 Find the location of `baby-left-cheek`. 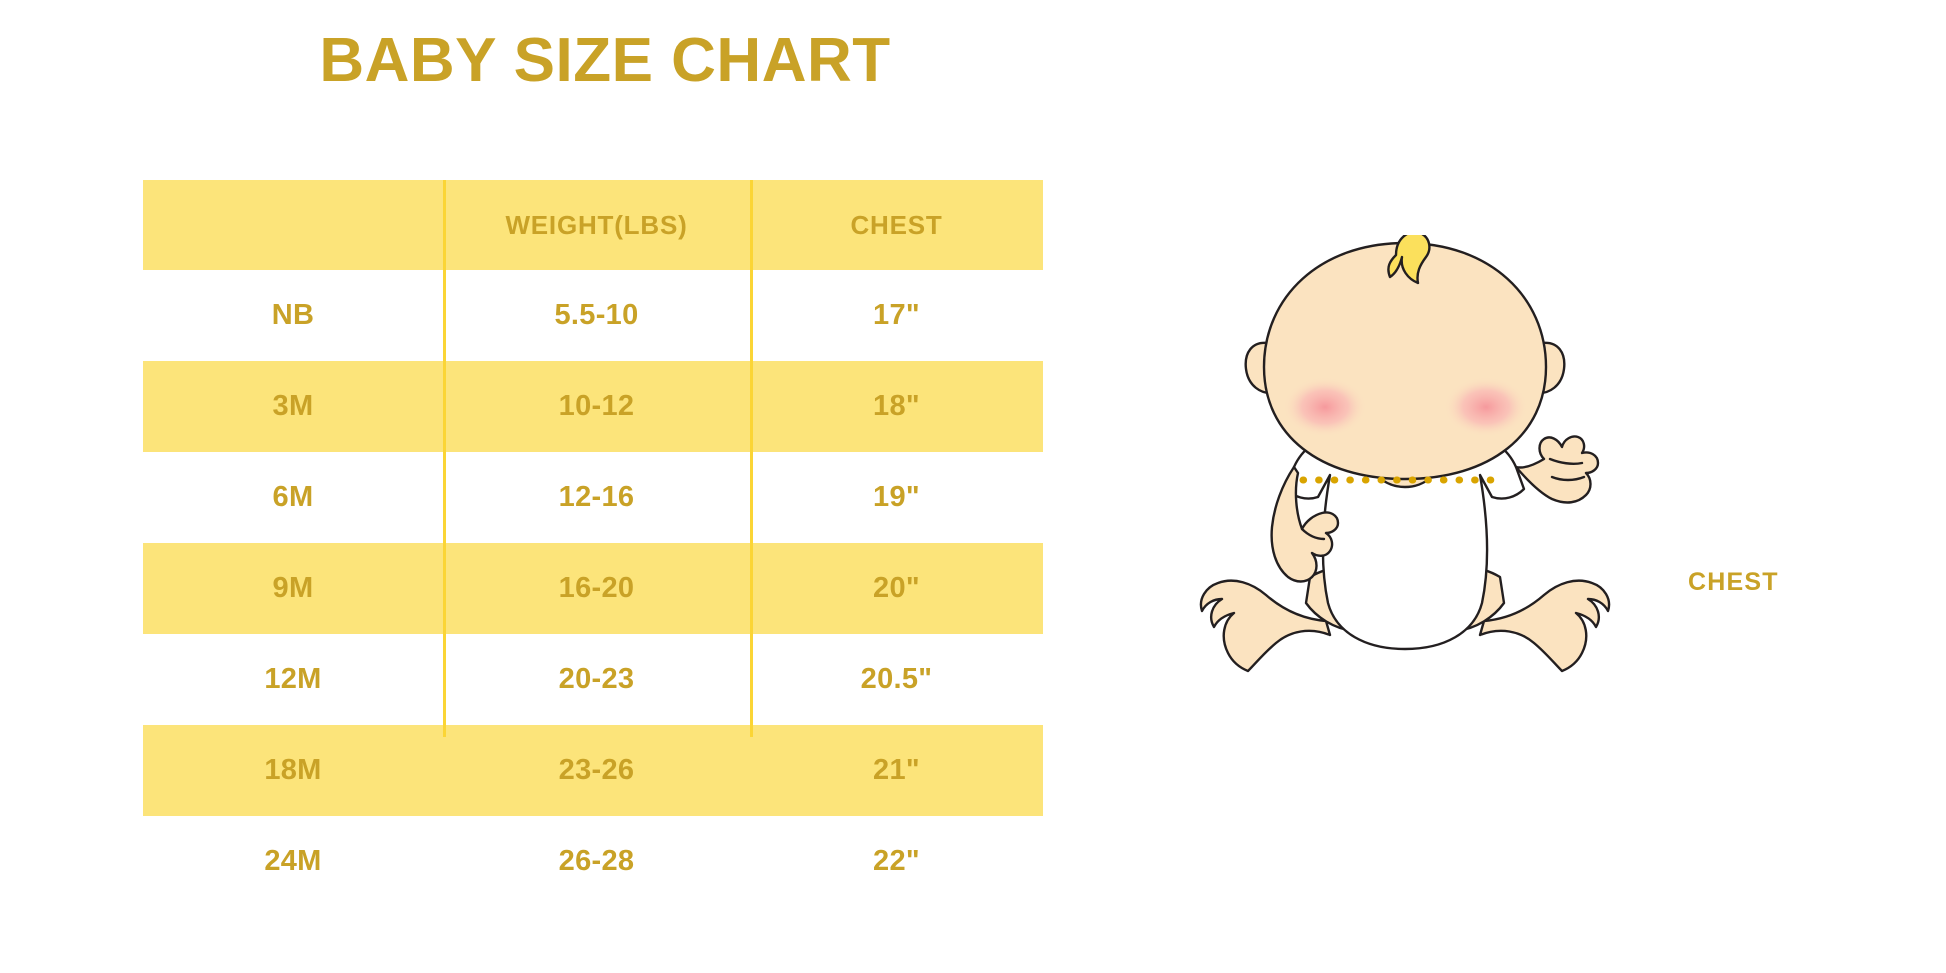

baby-left-cheek is located at coordinates (1325, 407).